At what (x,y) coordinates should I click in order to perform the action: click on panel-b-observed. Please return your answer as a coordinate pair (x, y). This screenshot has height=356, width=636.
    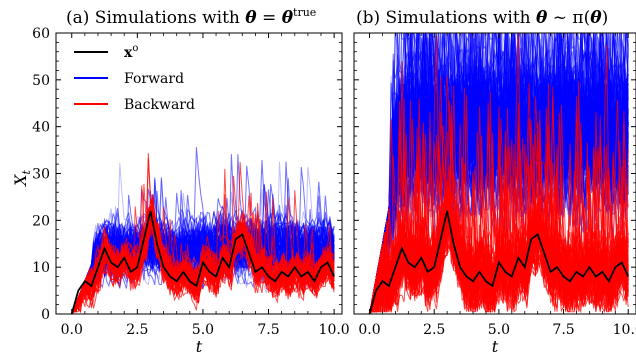
    Looking at the image, I should click on (499, 262).